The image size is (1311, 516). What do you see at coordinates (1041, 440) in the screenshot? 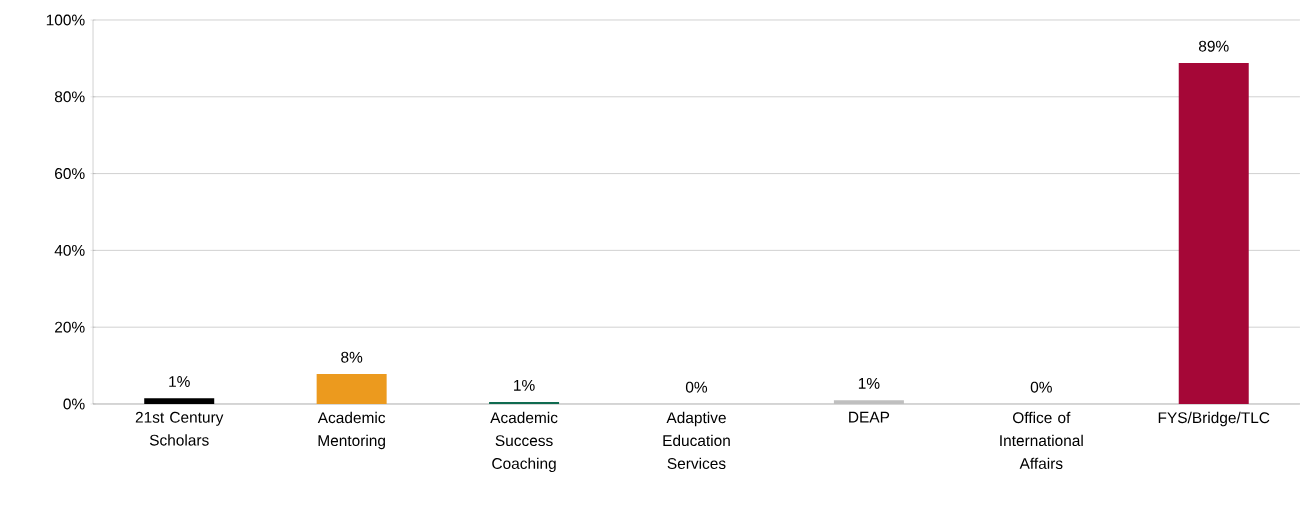
I see `x-tick-label: Office of International Affairs` at bounding box center [1041, 440].